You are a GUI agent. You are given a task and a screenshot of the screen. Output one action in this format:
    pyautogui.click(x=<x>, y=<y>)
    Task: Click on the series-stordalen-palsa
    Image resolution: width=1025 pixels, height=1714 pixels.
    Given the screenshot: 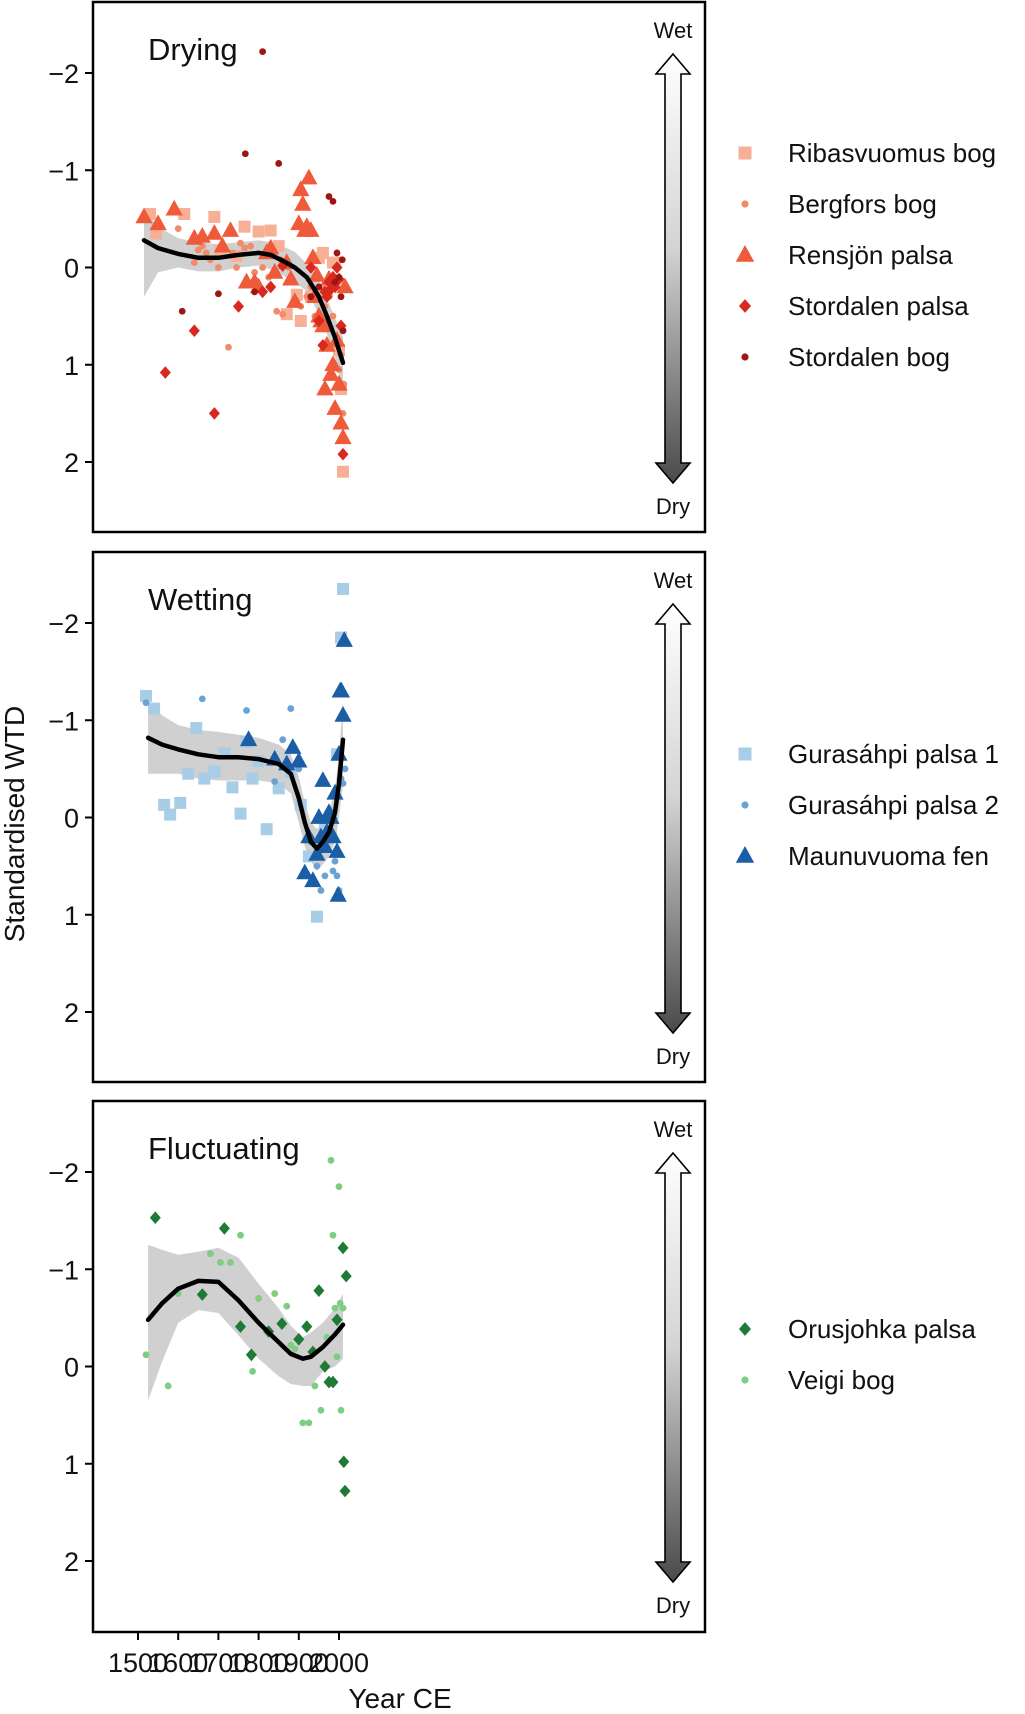 What is the action you would take?
    pyautogui.click(x=254, y=360)
    